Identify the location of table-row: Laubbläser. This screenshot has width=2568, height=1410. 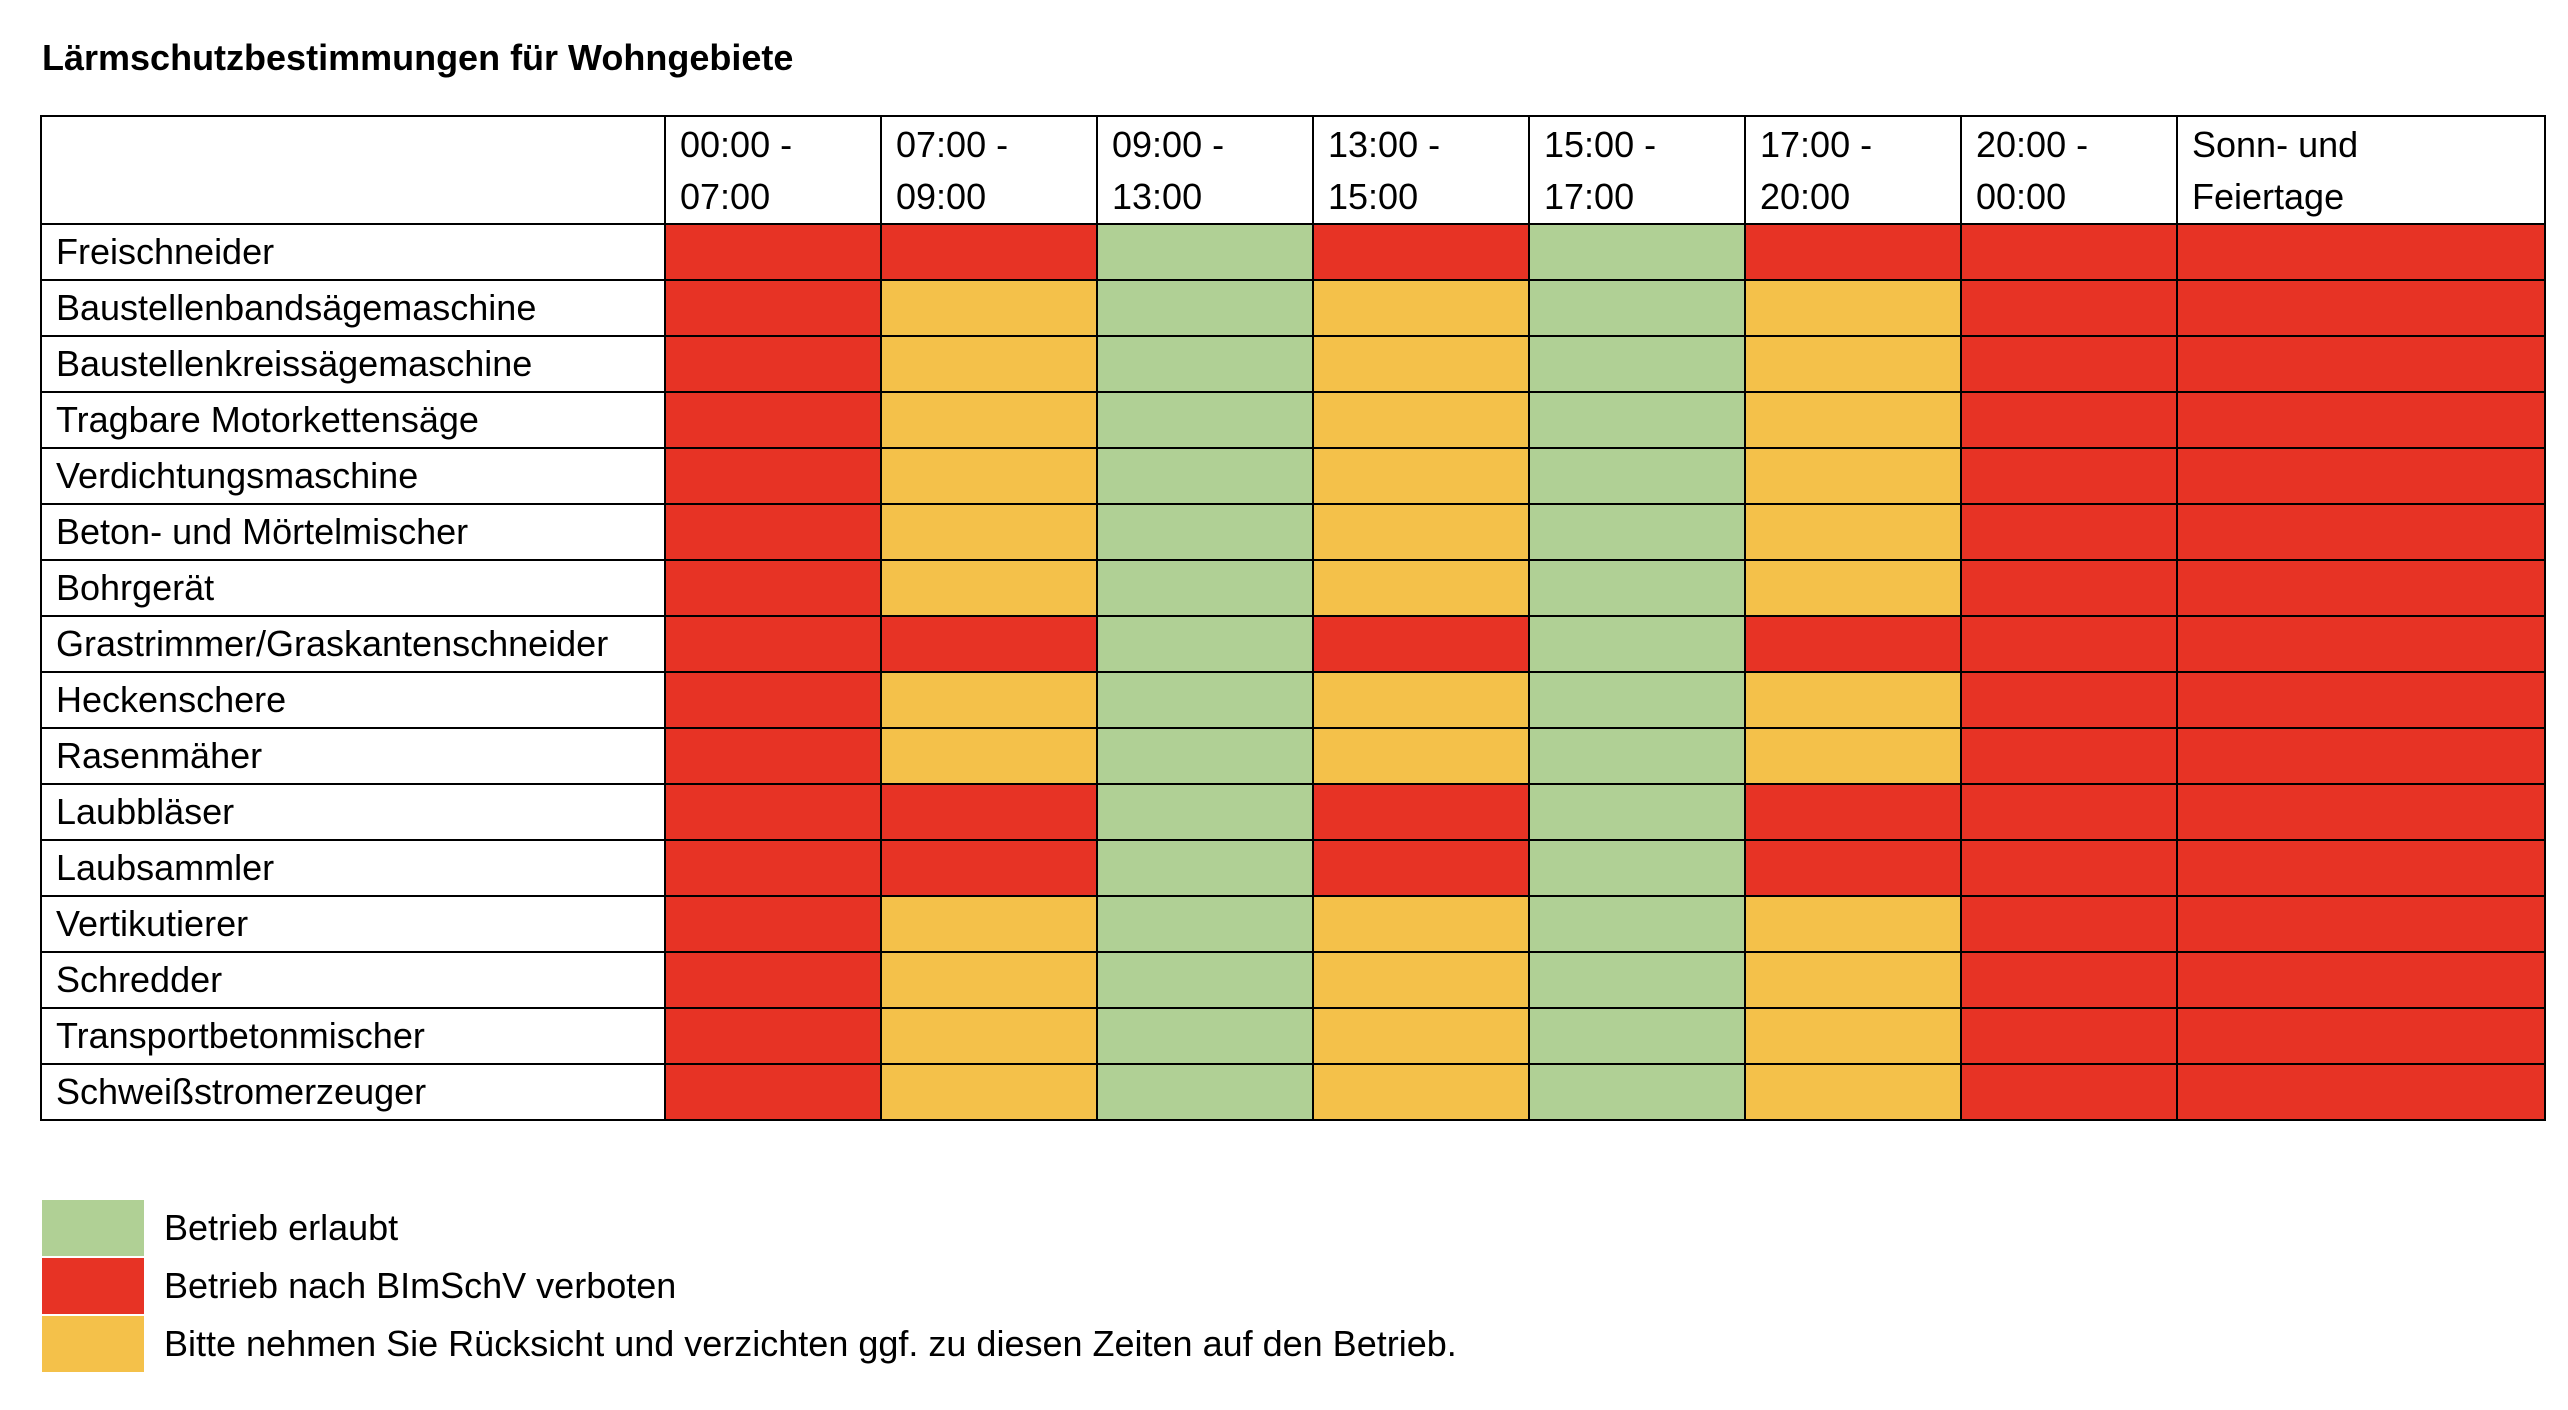
(1293, 812).